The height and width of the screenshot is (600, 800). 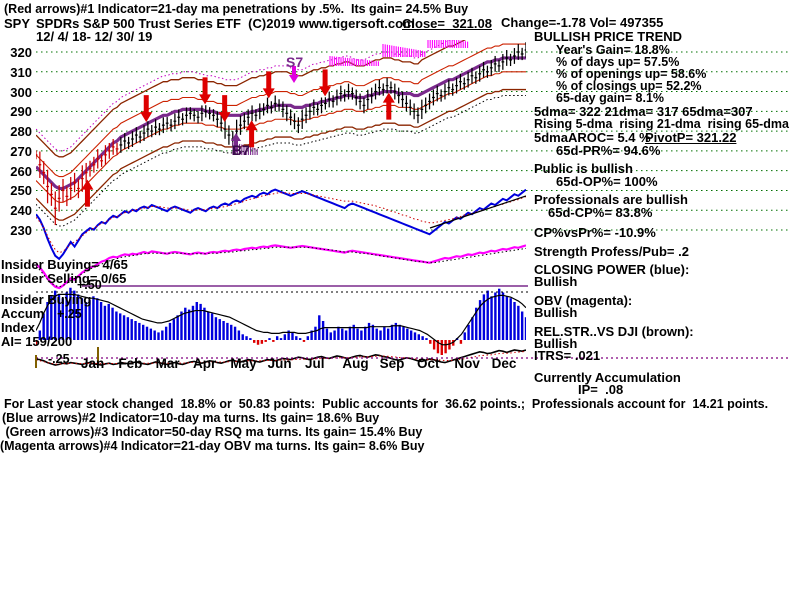 What do you see at coordinates (556, 343) in the screenshot?
I see `sidebar-relstr-value: Bullish` at bounding box center [556, 343].